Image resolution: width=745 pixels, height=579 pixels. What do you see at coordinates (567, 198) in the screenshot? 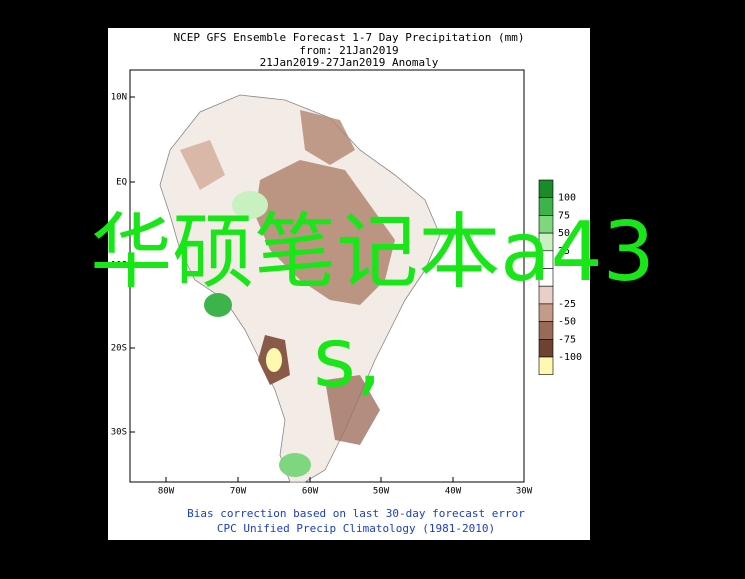
I see `legend-label: 100` at bounding box center [567, 198].